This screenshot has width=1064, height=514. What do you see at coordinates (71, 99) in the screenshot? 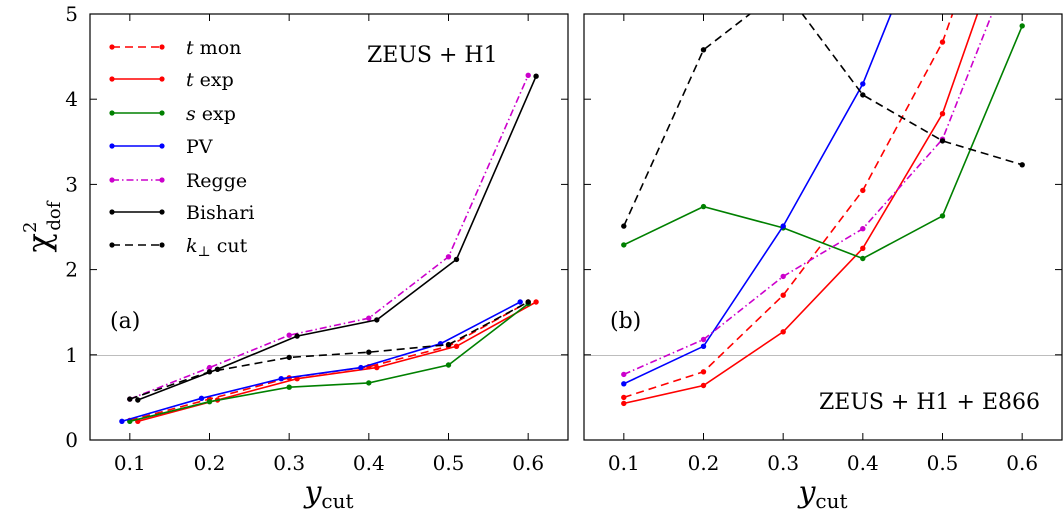
I see `y-tick-label: 4` at bounding box center [71, 99].